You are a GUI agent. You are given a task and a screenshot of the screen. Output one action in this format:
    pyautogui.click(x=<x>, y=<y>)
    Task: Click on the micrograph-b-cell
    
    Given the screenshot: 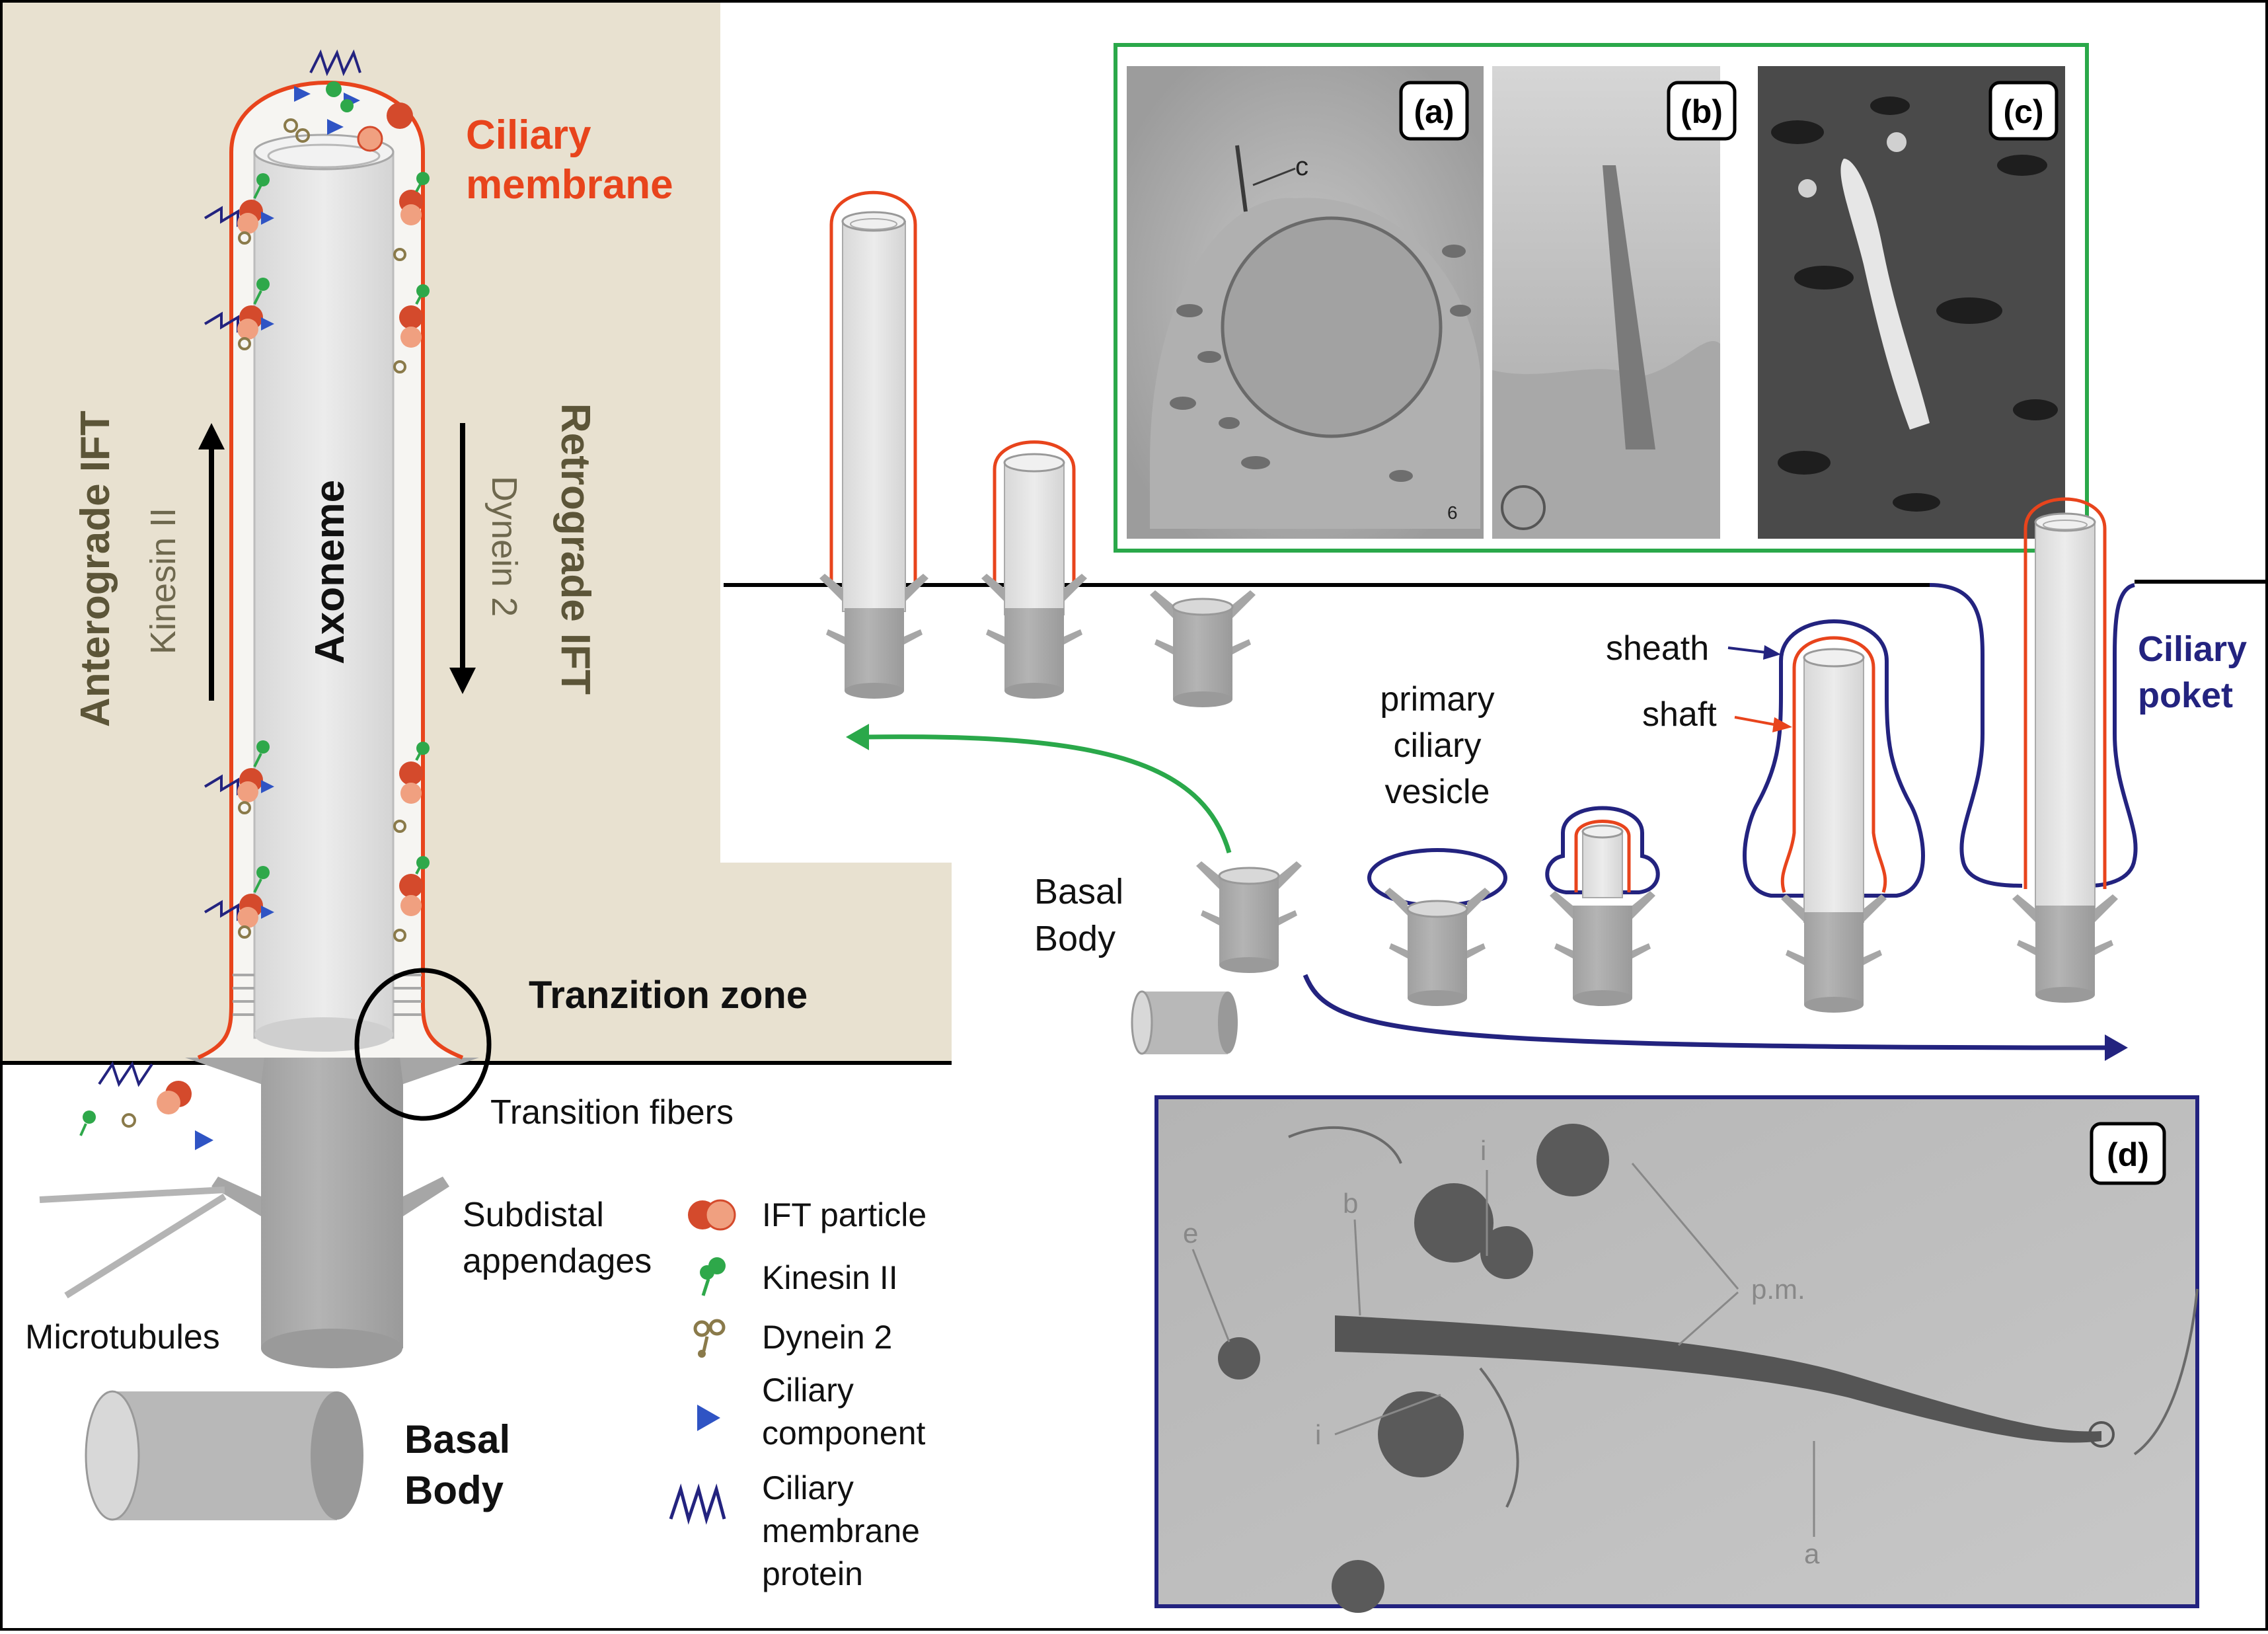 What is the action you would take?
    pyautogui.click(x=1606, y=439)
    